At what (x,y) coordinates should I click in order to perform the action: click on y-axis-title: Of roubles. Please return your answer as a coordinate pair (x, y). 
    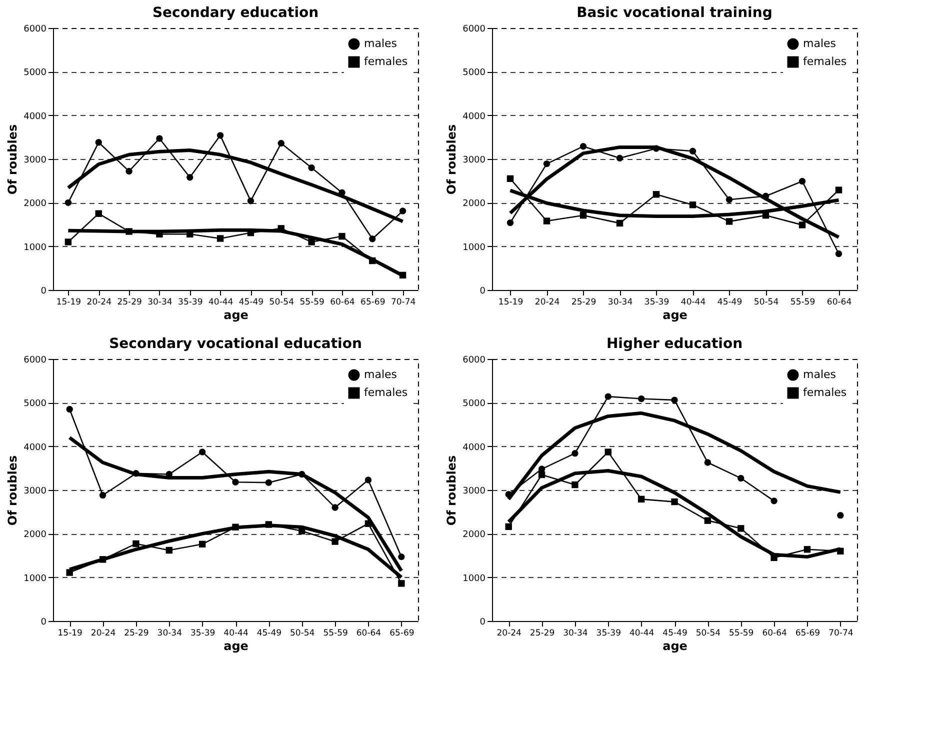
    Looking at the image, I should click on (451, 490).